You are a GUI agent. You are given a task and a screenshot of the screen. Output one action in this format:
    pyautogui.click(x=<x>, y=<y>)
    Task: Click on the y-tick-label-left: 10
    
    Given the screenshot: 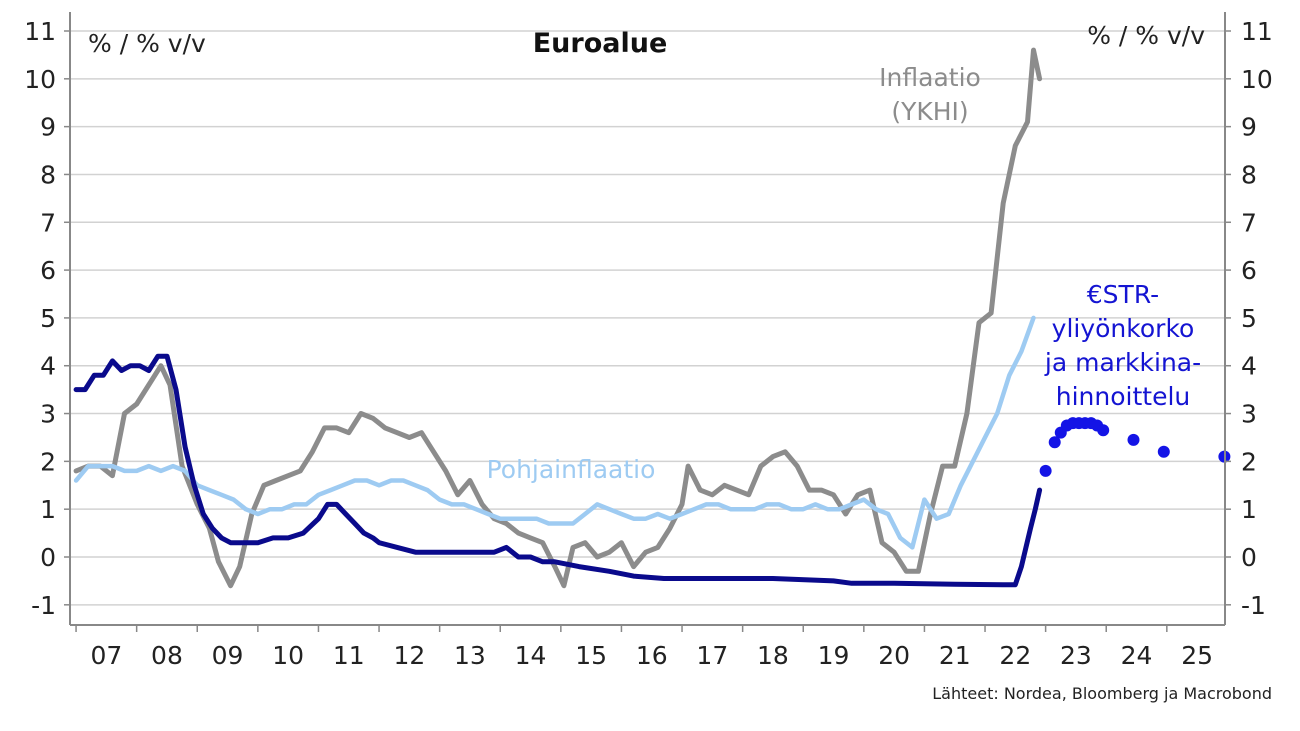 What is the action you would take?
    pyautogui.click(x=40, y=79)
    